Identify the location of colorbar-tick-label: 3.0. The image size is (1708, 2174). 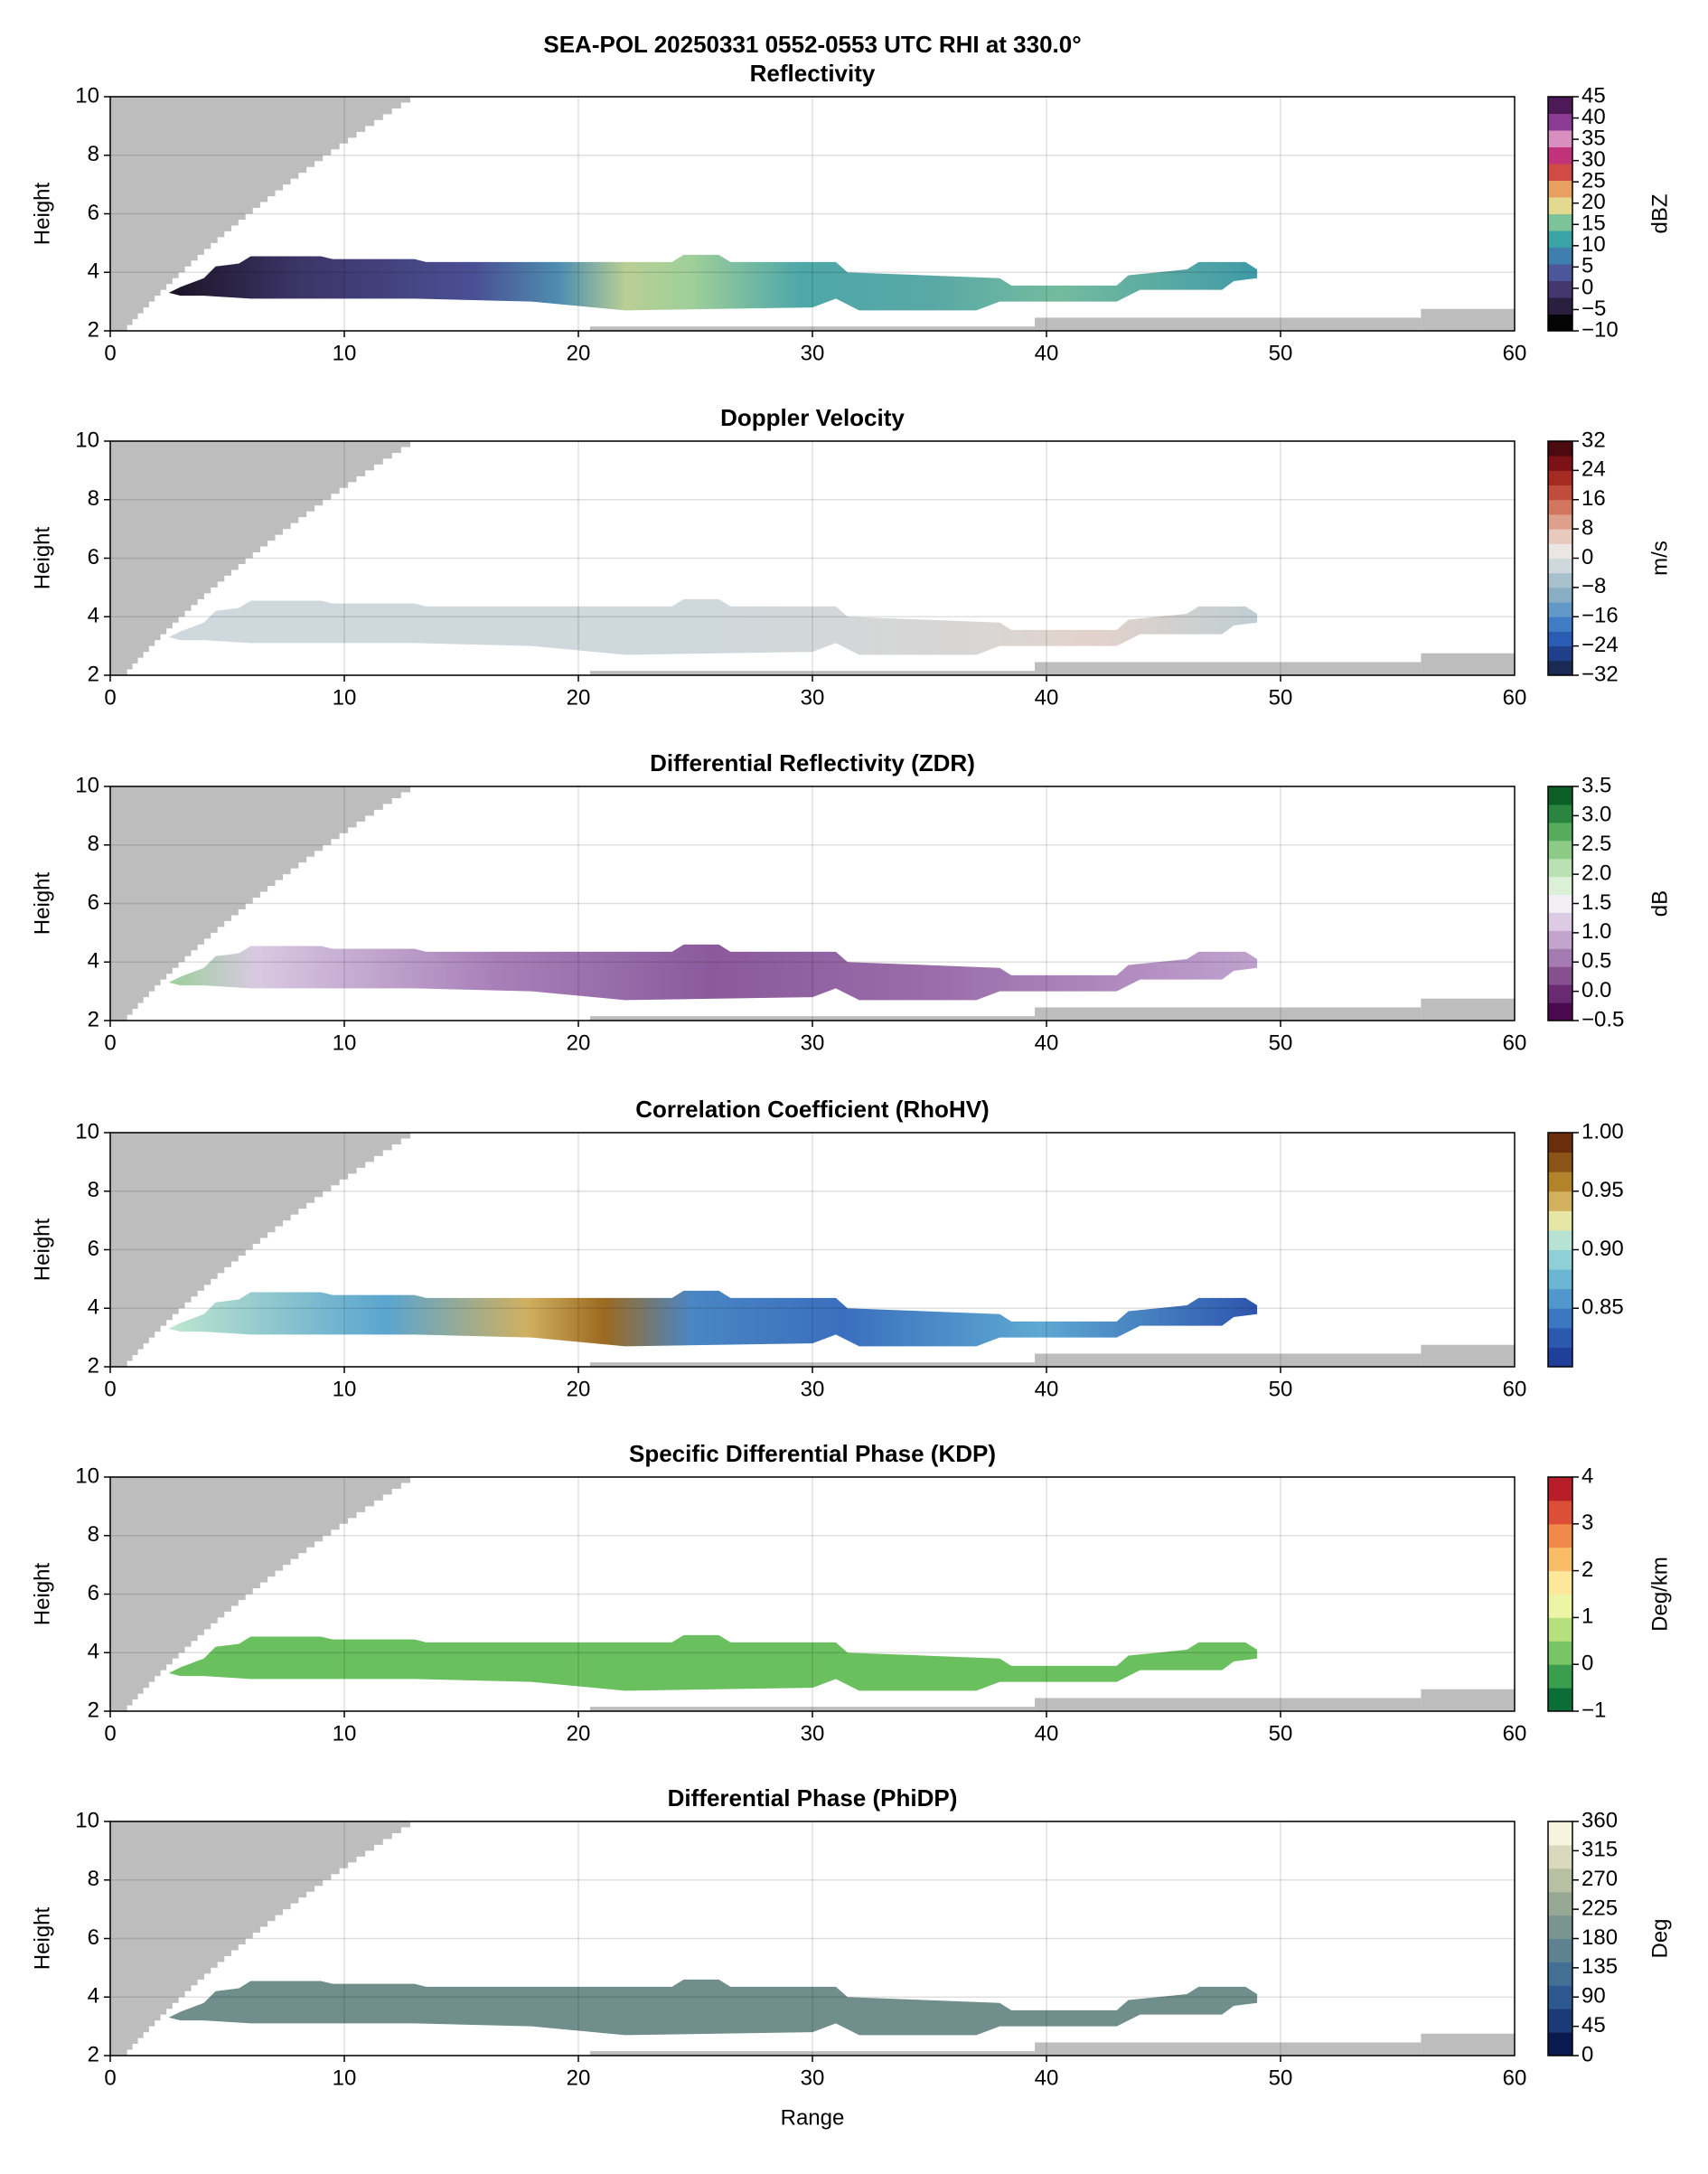
(1596, 815).